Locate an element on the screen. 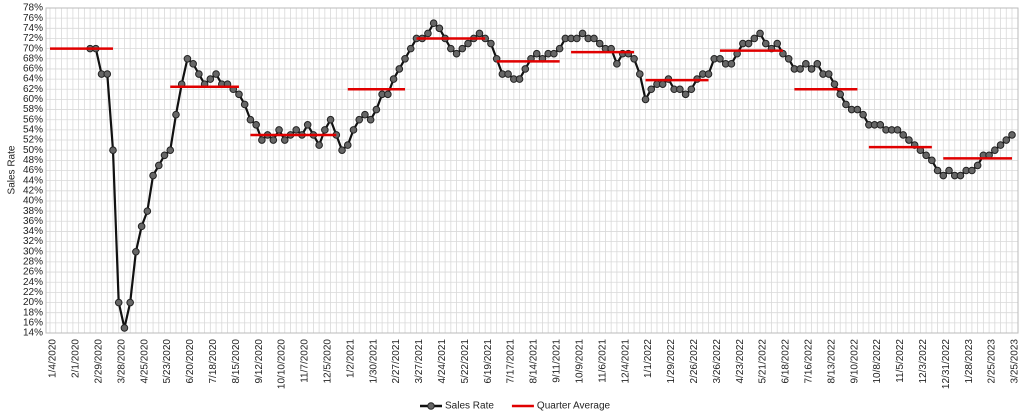  x-tick-label: 12/31/2022 is located at coordinates (946, 364).